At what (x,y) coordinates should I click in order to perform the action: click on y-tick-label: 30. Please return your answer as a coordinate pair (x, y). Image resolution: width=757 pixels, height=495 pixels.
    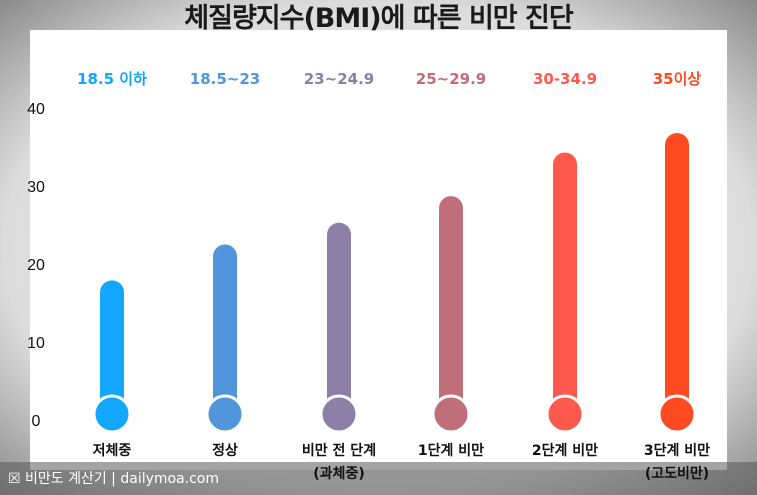
    Looking at the image, I should click on (36, 187).